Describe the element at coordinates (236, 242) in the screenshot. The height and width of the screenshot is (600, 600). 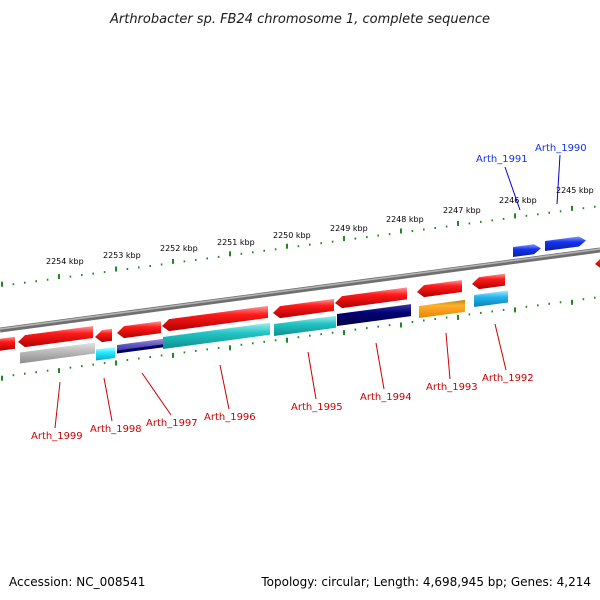
I see `kbp-label: 2251 kbp` at that location.